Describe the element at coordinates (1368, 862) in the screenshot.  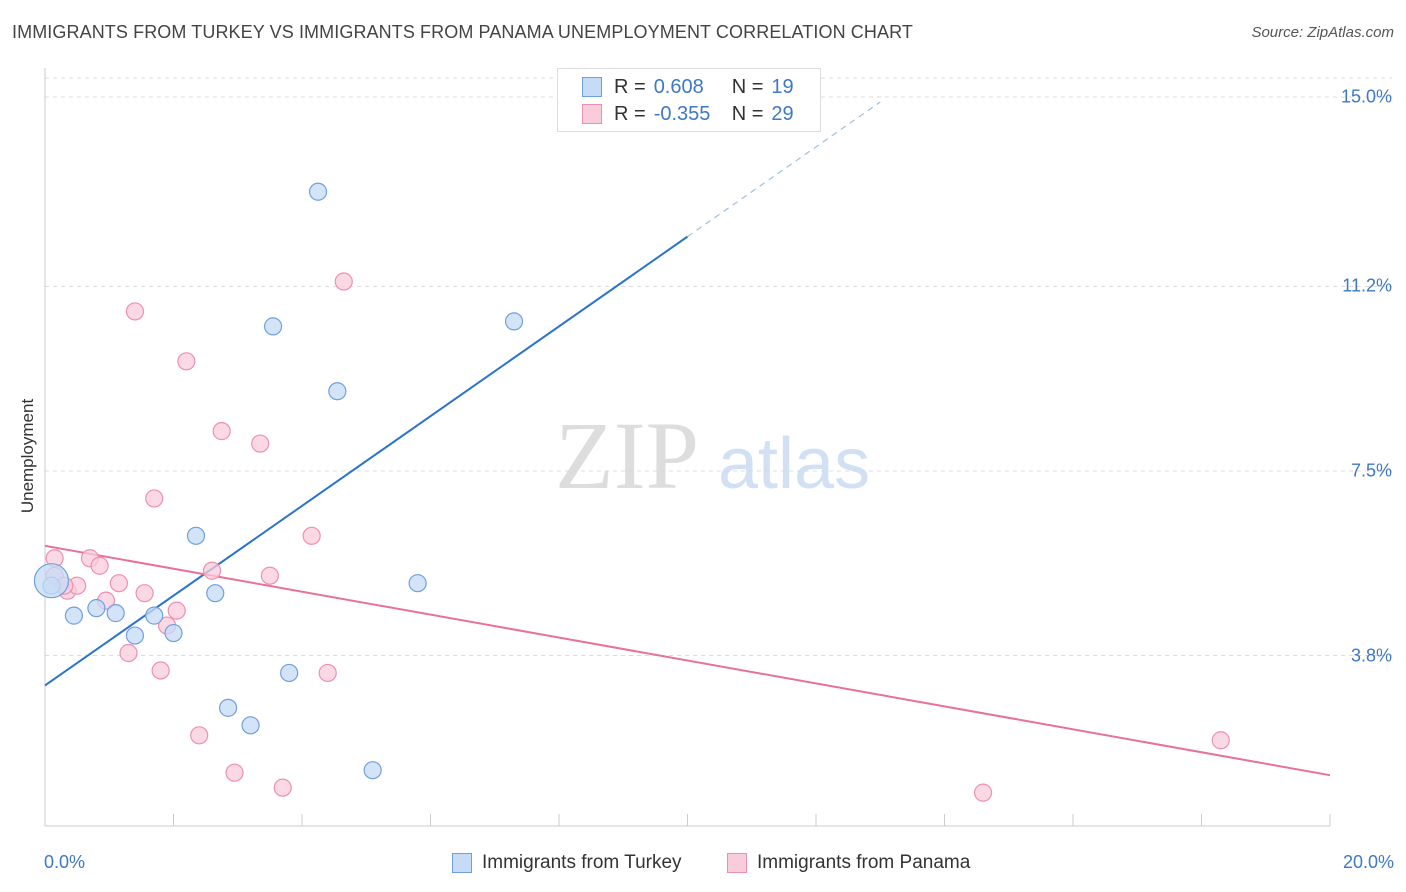
I see `x-tick-max: 20.0%` at that location.